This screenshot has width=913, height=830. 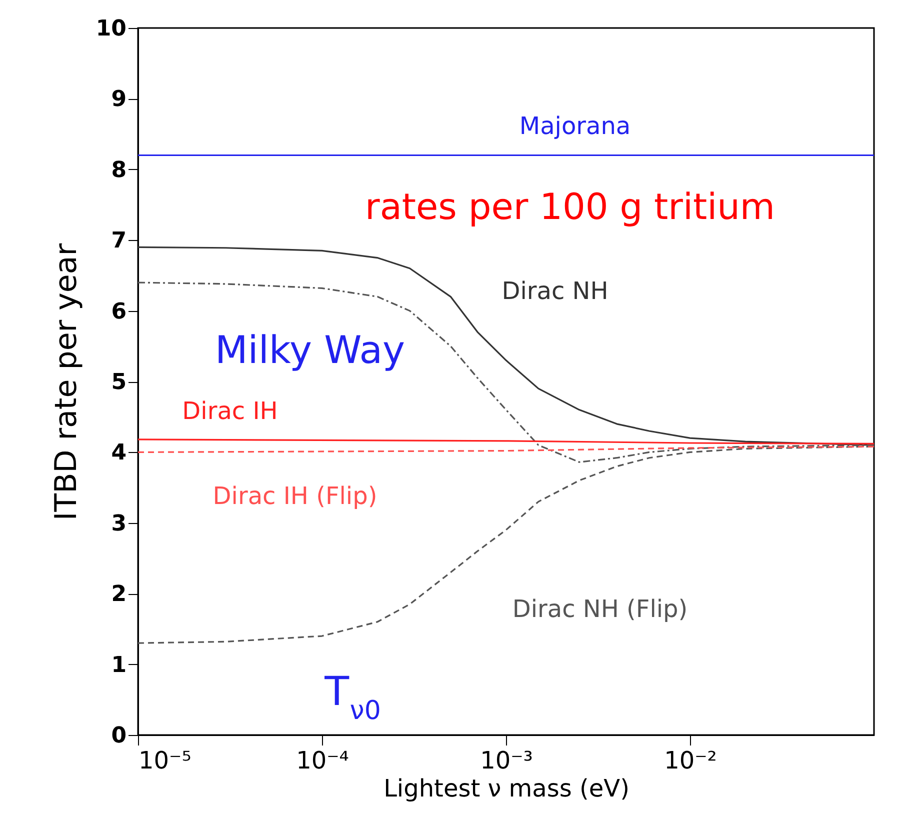 I want to click on x-tick-label: 10⁻⁴, so click(x=322, y=760).